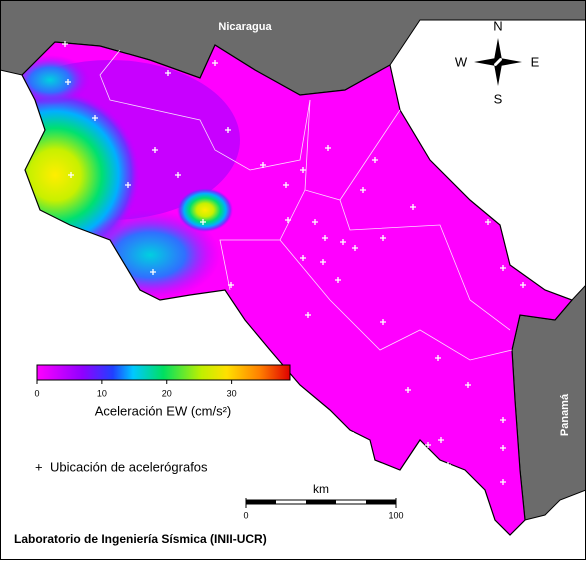 The image size is (586, 565). Describe the element at coordinates (395, 515) in the screenshot. I see `scale-tick-label: 100` at that location.